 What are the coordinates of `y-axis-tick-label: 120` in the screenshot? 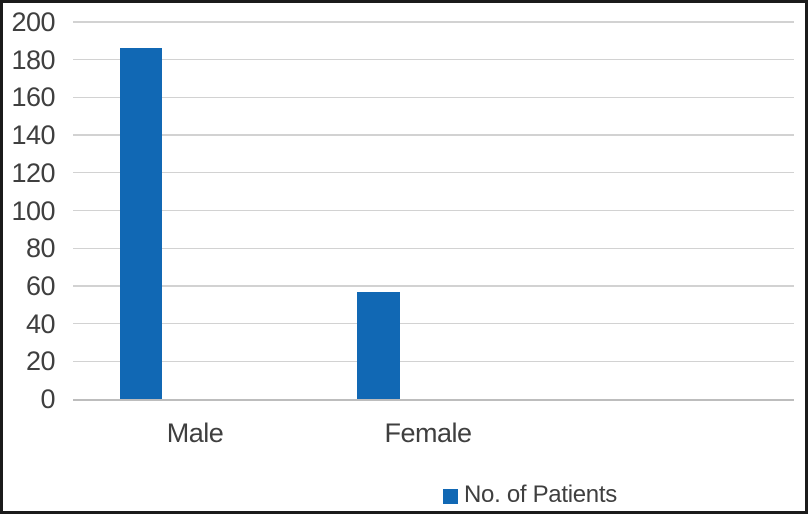 It's located at (33, 172).